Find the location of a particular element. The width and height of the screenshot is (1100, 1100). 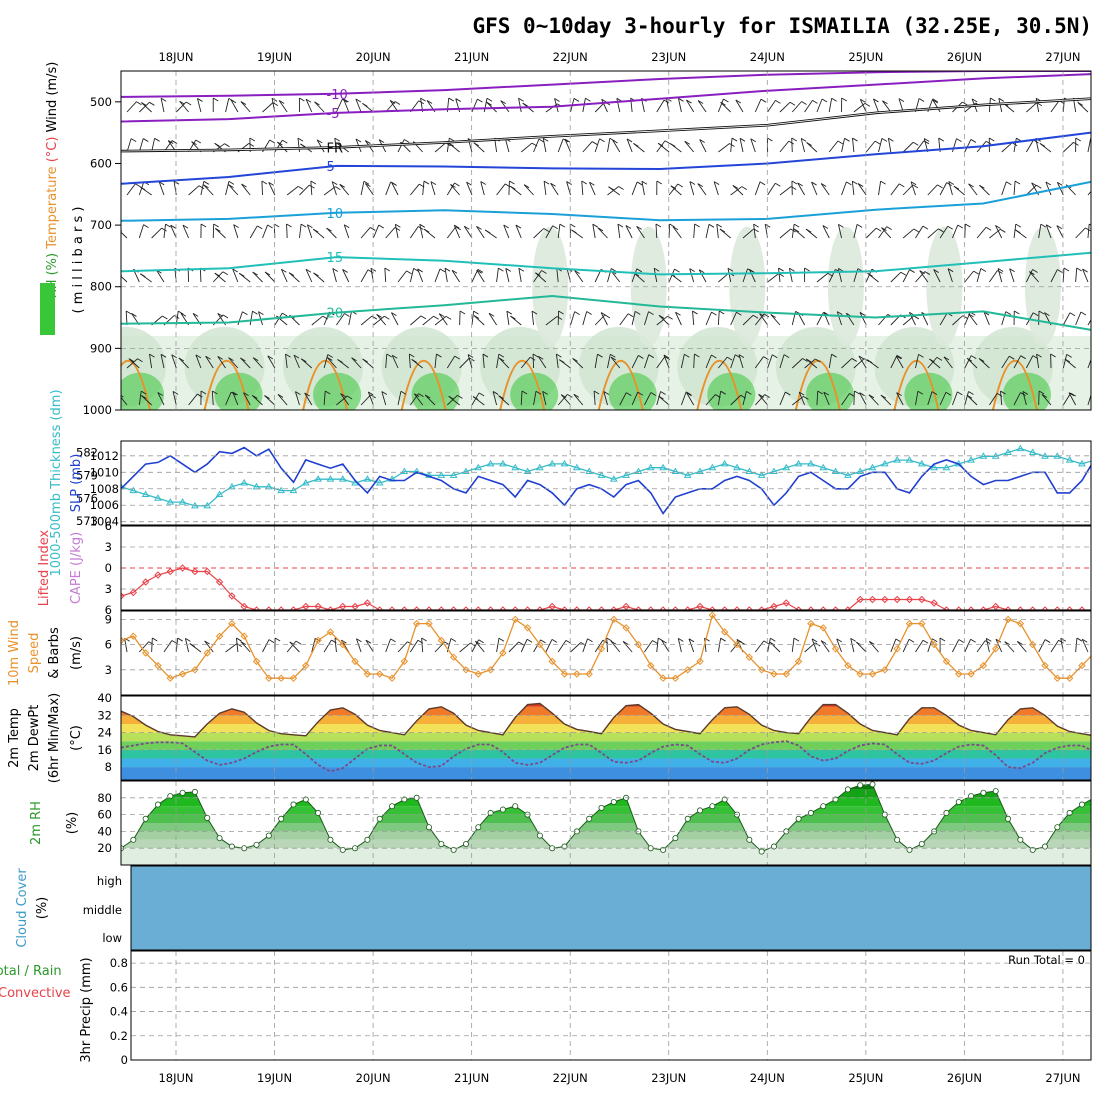

precip-tick-label: 0.8 is located at coordinates (119, 963).